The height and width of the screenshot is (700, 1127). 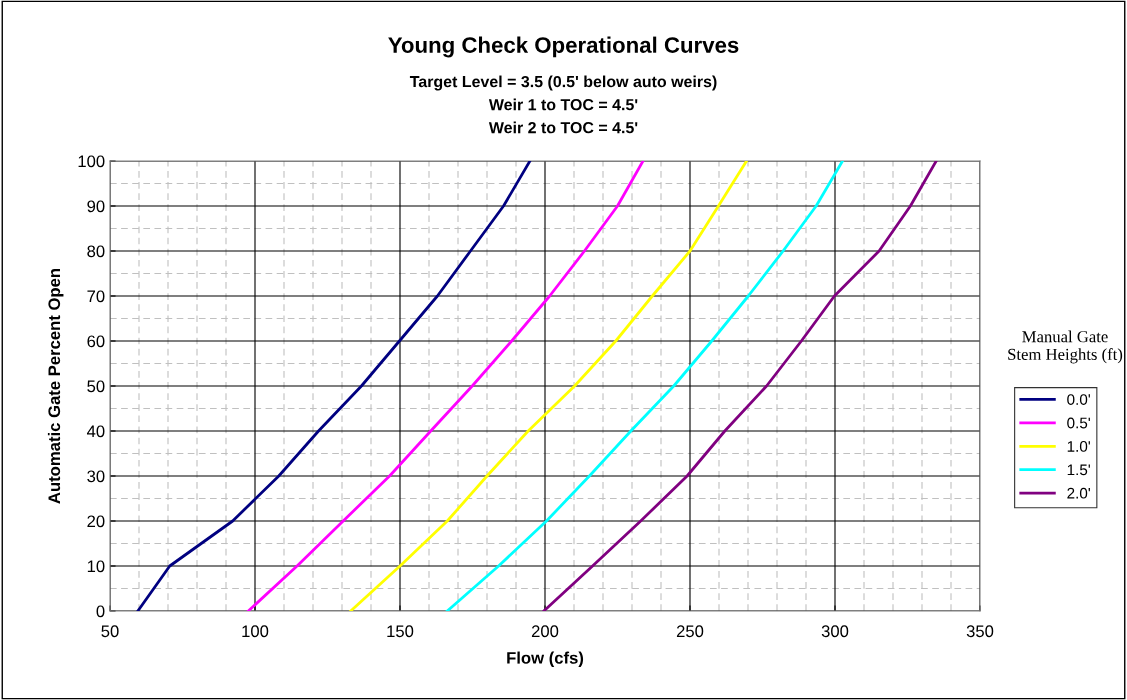 What do you see at coordinates (95, 431) in the screenshot?
I see `y-tick-label: 40` at bounding box center [95, 431].